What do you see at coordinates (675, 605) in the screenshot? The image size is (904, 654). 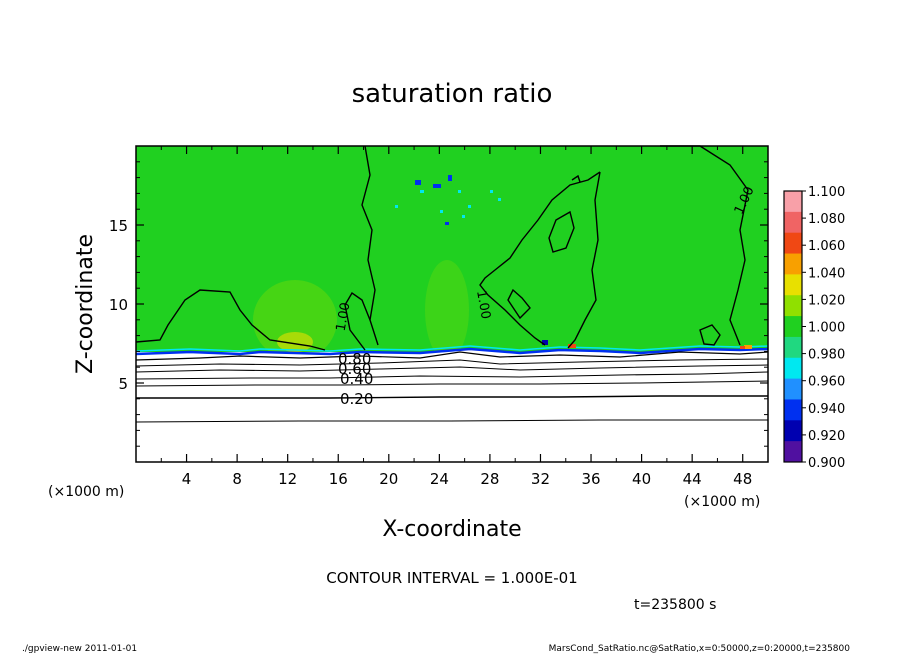 I see `time-stamp-text: t=235800 s` at bounding box center [675, 605].